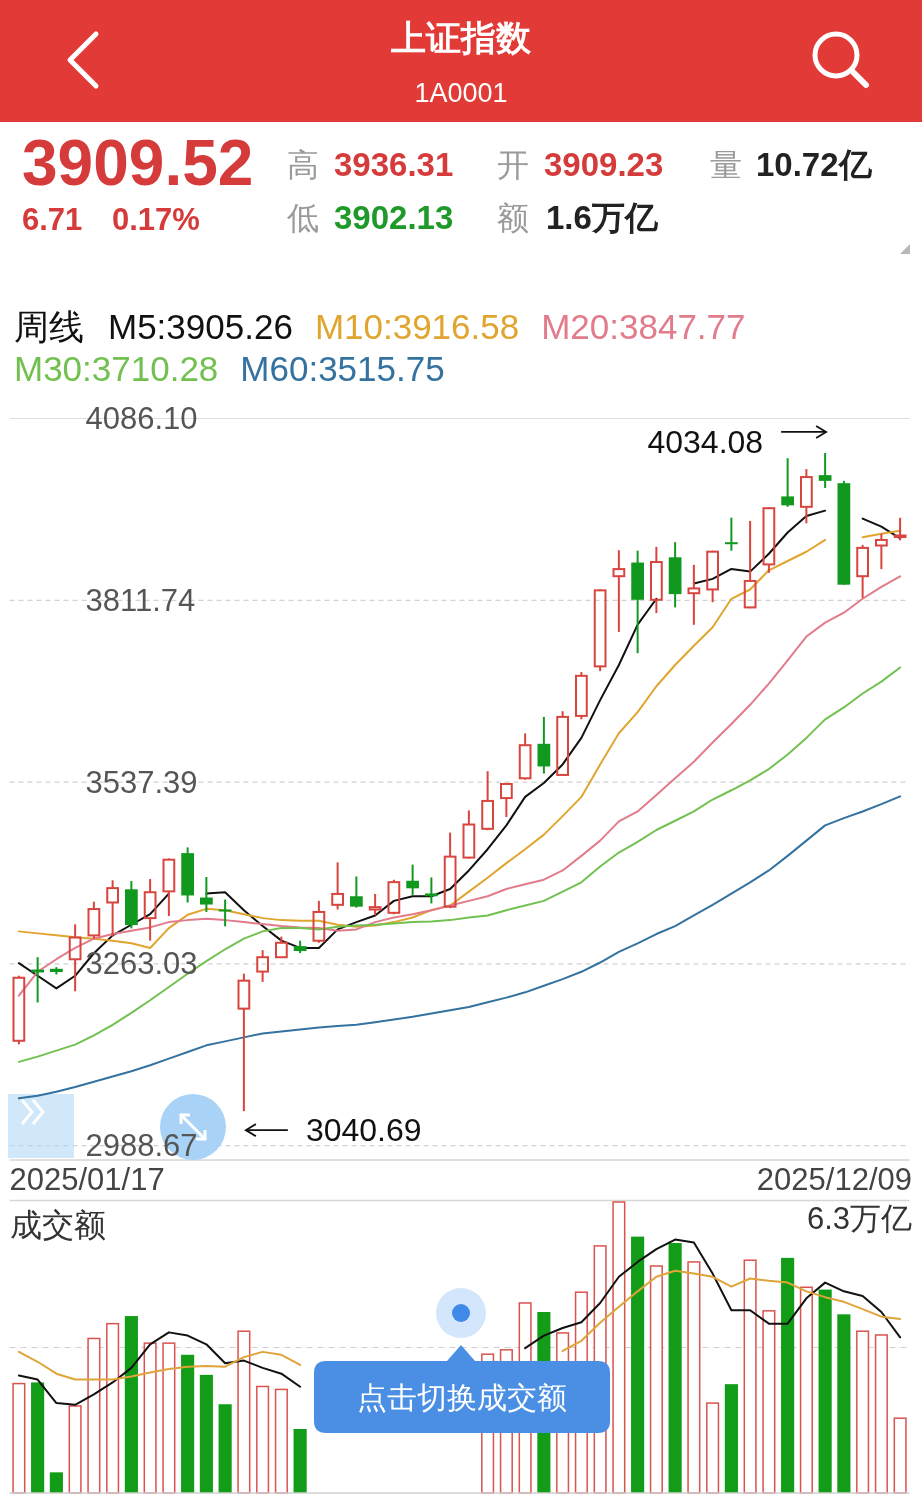 The image size is (922, 1510). What do you see at coordinates (141, 1146) in the screenshot?
I see `ytick-label: 2988.67` at bounding box center [141, 1146].